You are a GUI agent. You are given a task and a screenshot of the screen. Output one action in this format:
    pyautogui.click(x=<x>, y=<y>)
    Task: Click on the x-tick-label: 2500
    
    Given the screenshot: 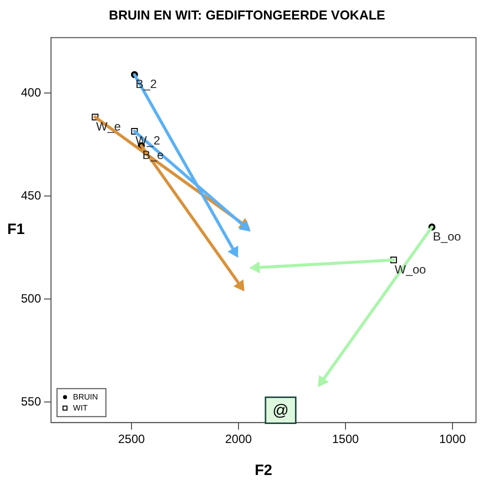 What is the action you would take?
    pyautogui.click(x=132, y=439)
    